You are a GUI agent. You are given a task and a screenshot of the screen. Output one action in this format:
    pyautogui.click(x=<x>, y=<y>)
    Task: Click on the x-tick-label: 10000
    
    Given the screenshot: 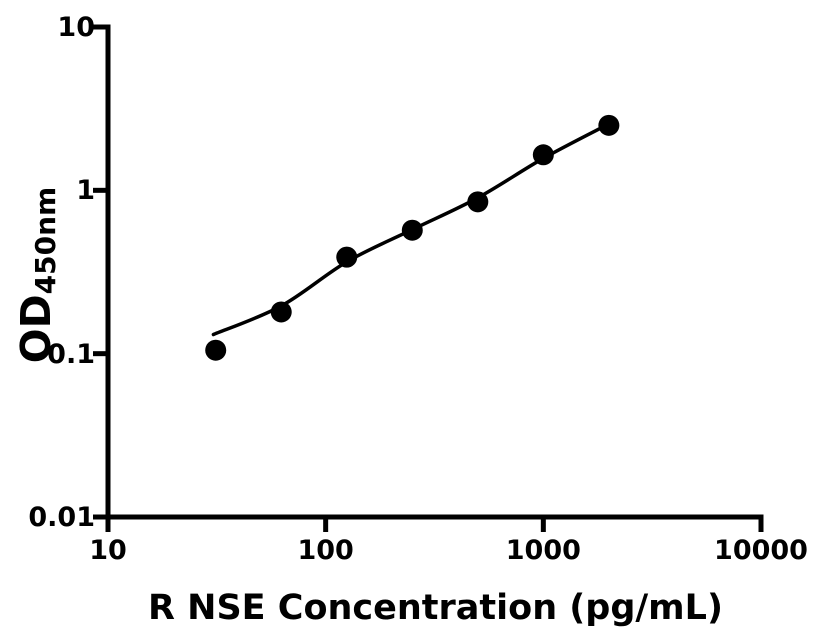 What is the action you would take?
    pyautogui.click(x=761, y=550)
    